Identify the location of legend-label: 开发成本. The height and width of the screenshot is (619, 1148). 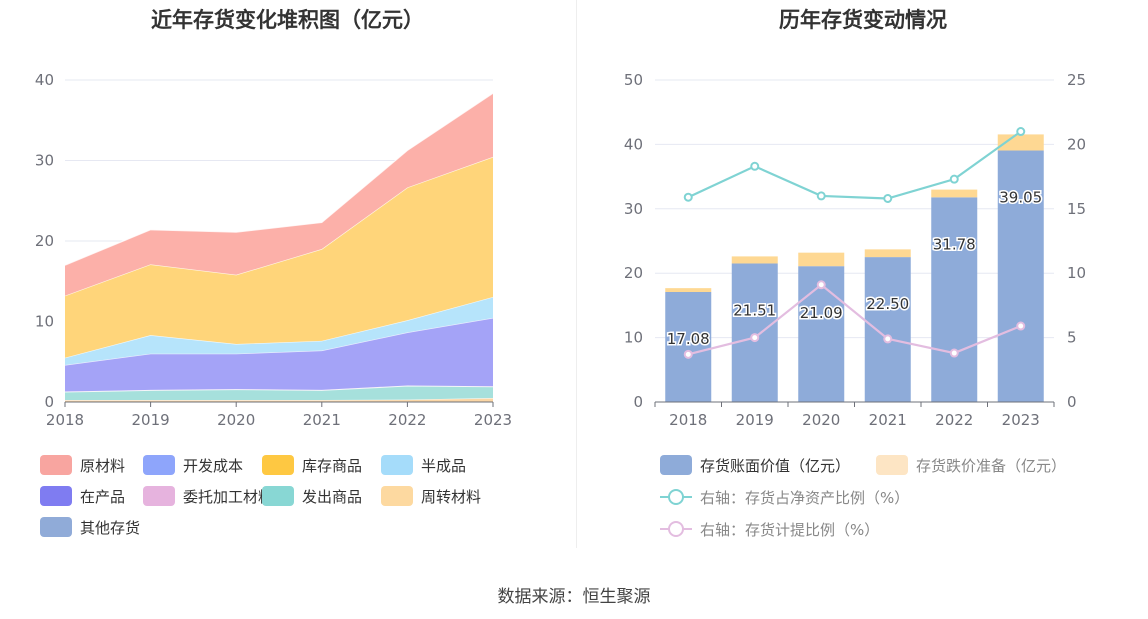
(213, 465).